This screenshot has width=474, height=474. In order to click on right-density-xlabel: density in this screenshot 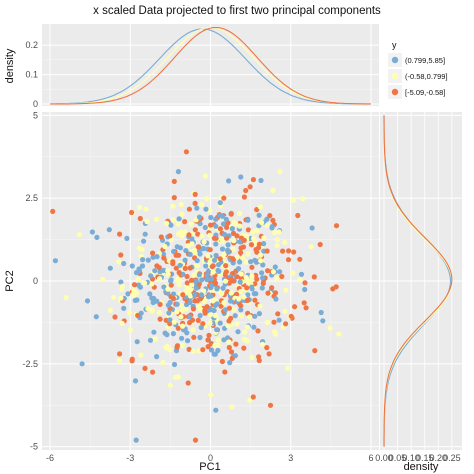, I will do `click(421, 467)`.